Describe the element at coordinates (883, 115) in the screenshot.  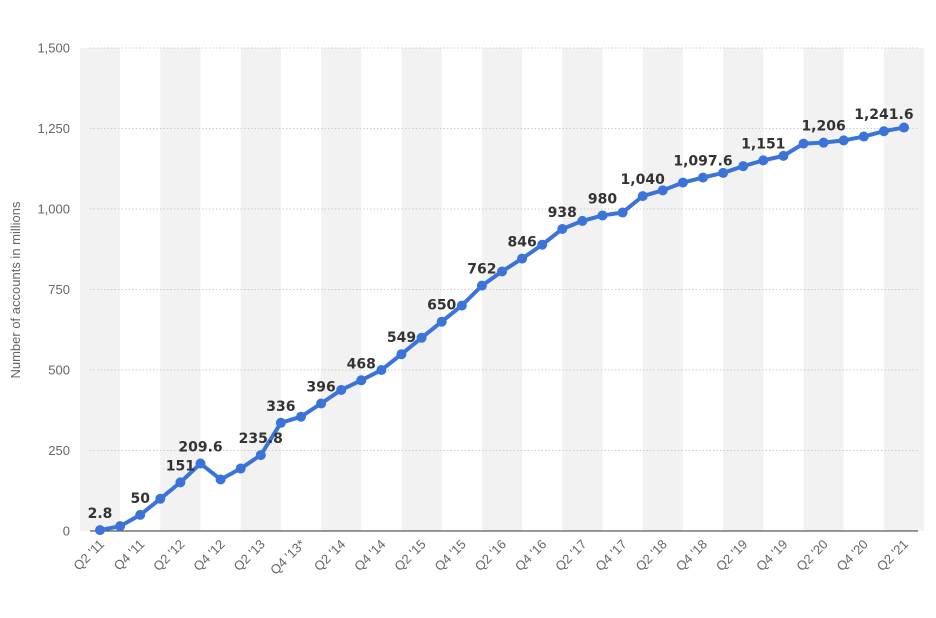
I see `data-label: 1,241.6` at that location.